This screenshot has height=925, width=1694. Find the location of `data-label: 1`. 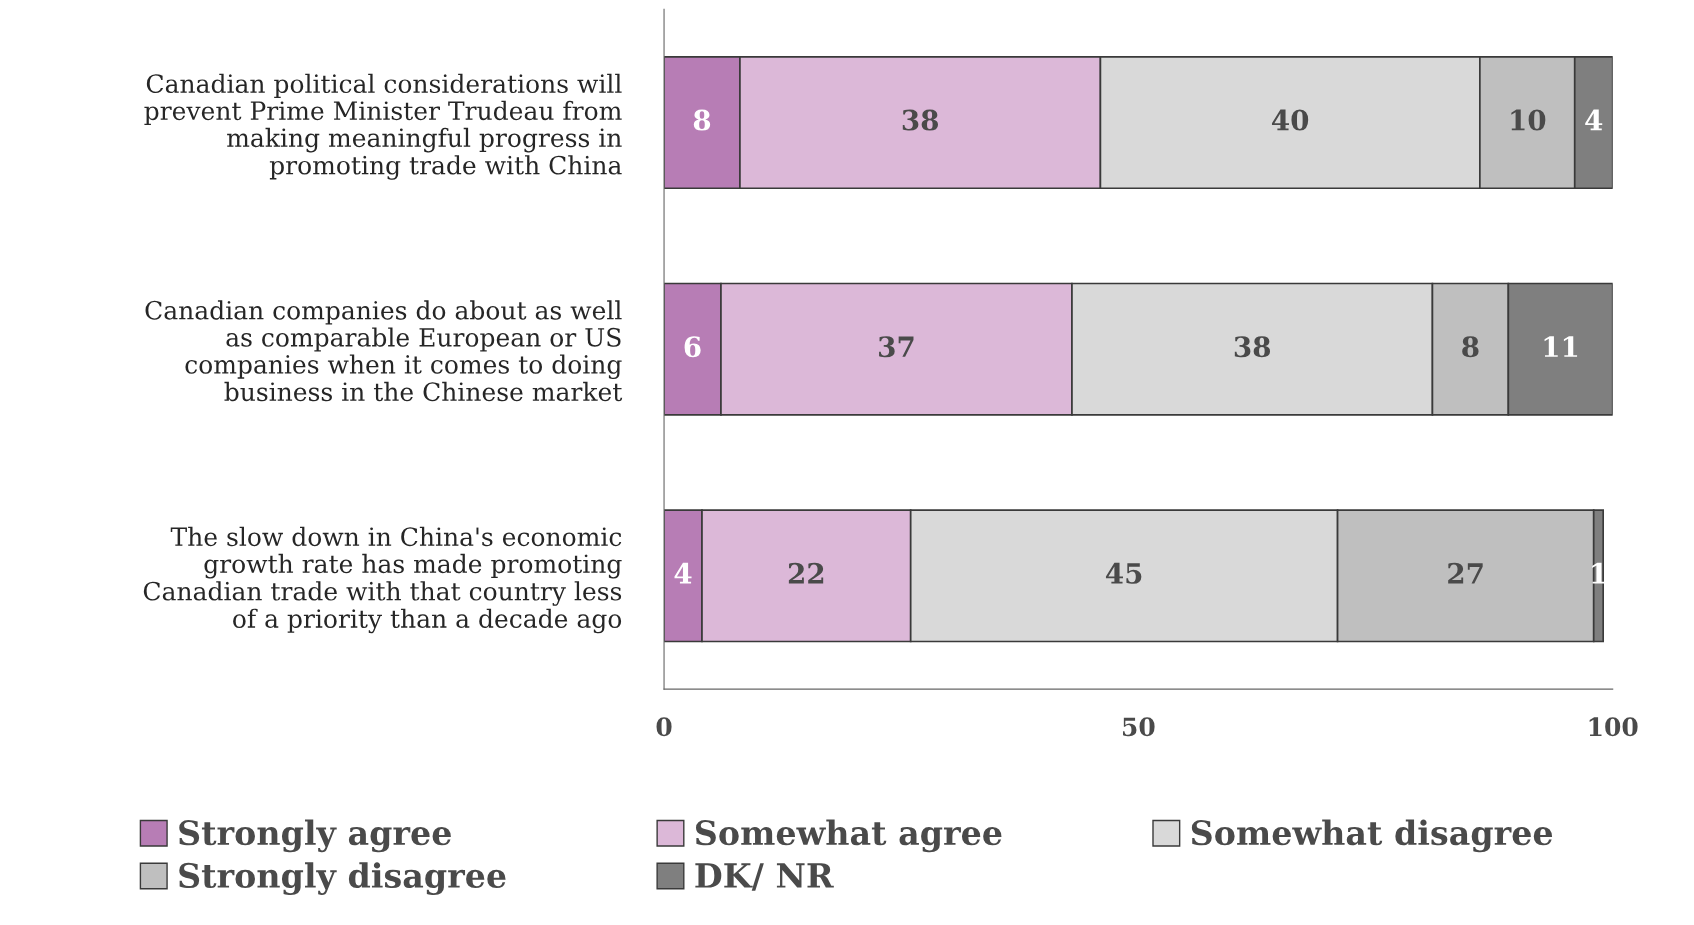

data-label: 1 is located at coordinates (1599, 573).